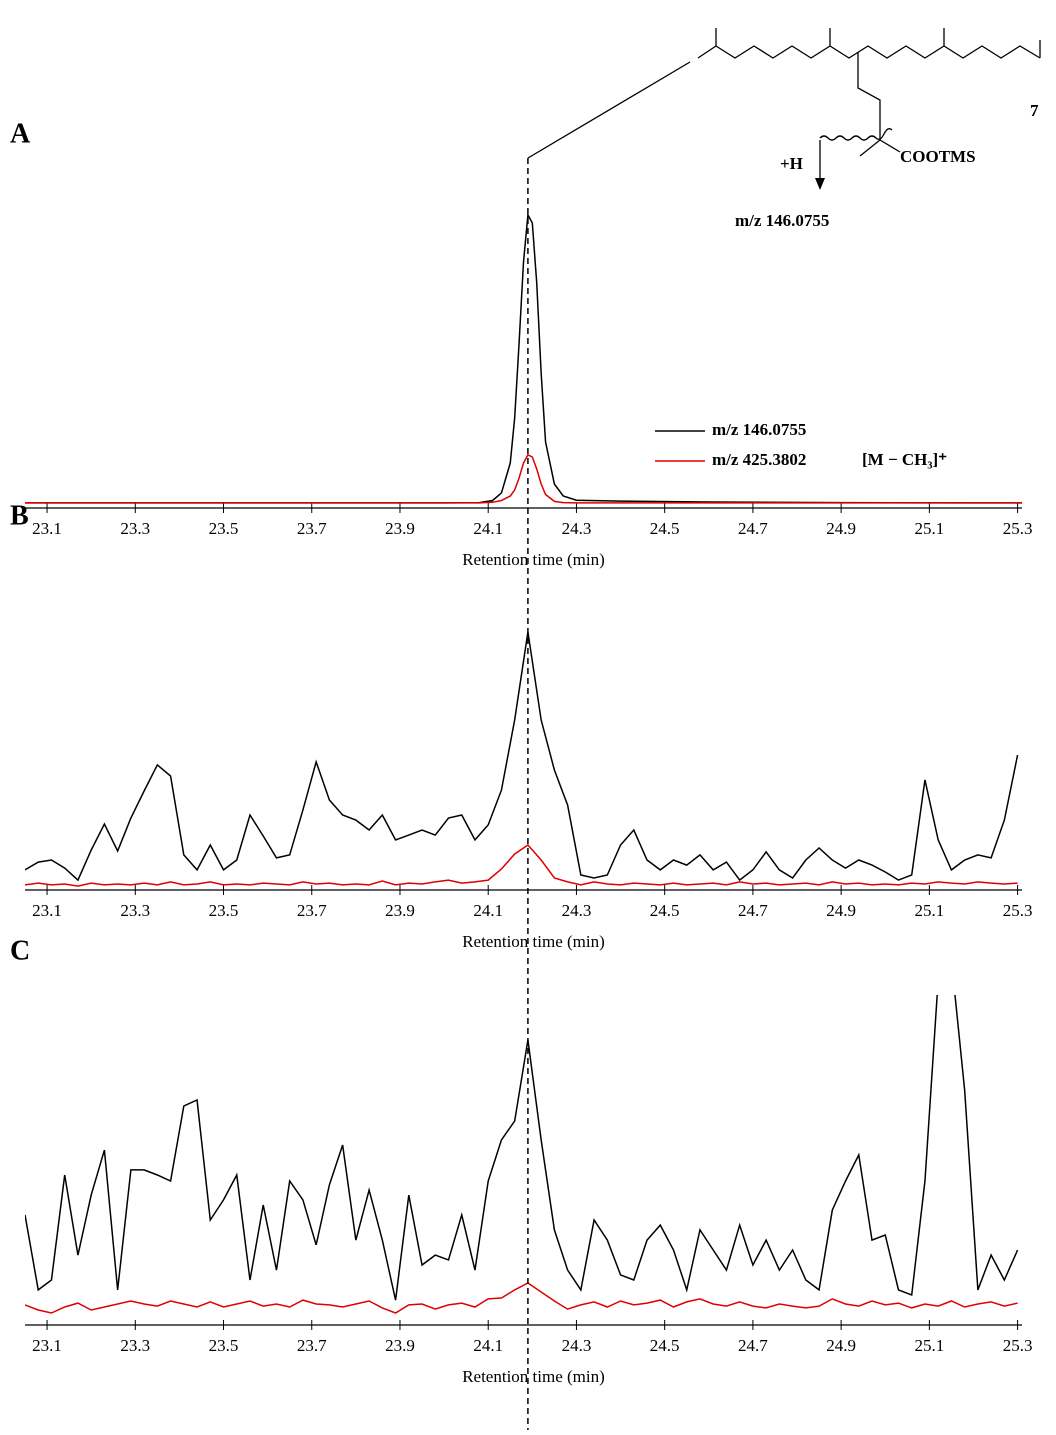 The image size is (1056, 1435). What do you see at coordinates (820, 184) in the screenshot?
I see `arrow-head` at bounding box center [820, 184].